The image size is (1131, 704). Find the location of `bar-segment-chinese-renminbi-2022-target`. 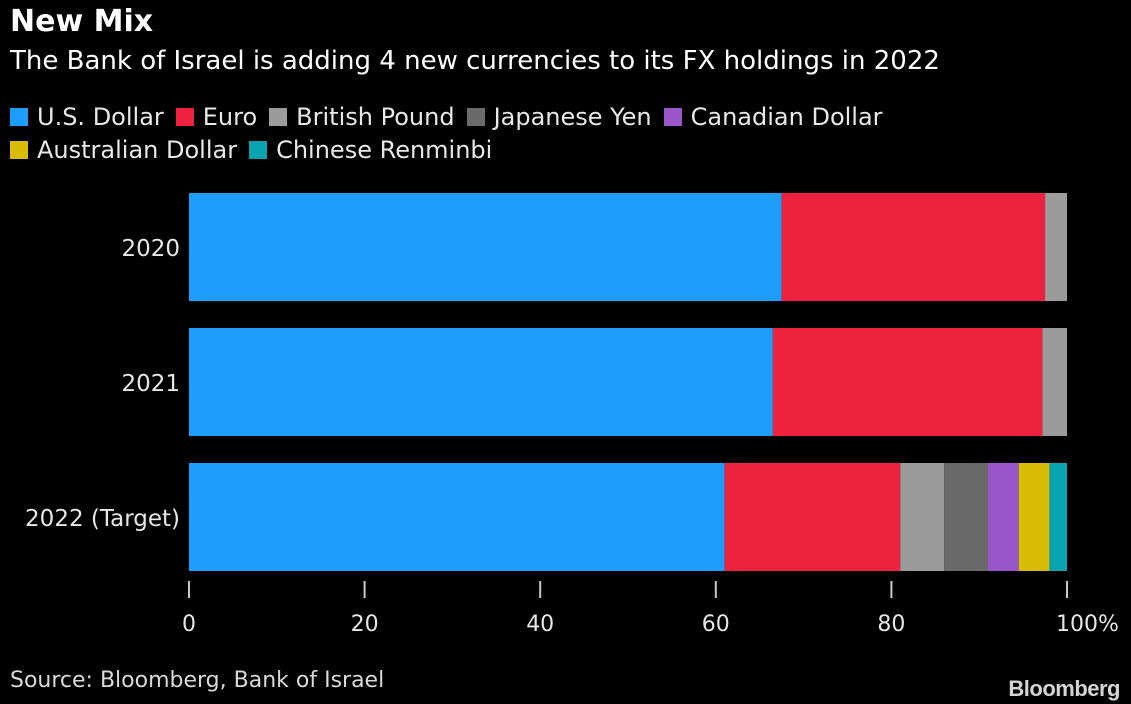

bar-segment-chinese-renminbi-2022-target is located at coordinates (1058, 517).